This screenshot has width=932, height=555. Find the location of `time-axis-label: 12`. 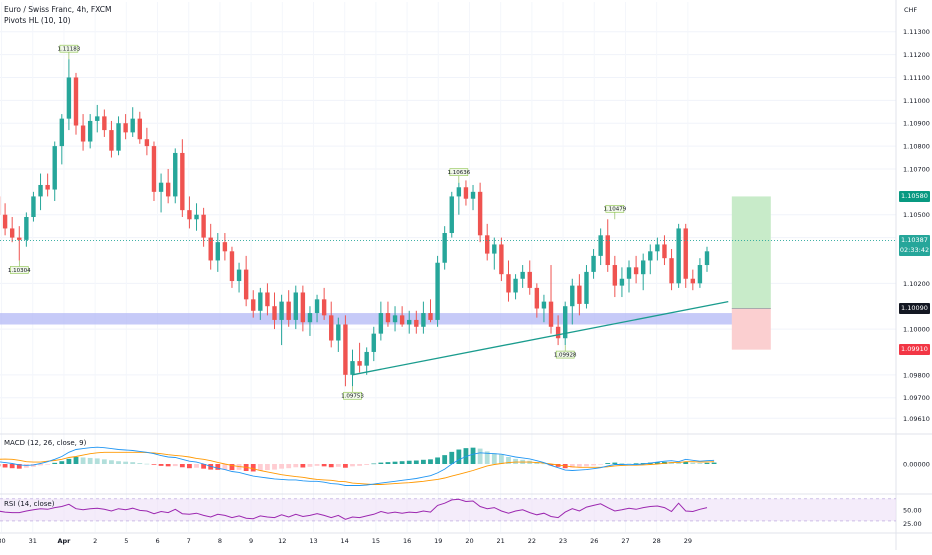

time-axis-label: 12 is located at coordinates (282, 541).